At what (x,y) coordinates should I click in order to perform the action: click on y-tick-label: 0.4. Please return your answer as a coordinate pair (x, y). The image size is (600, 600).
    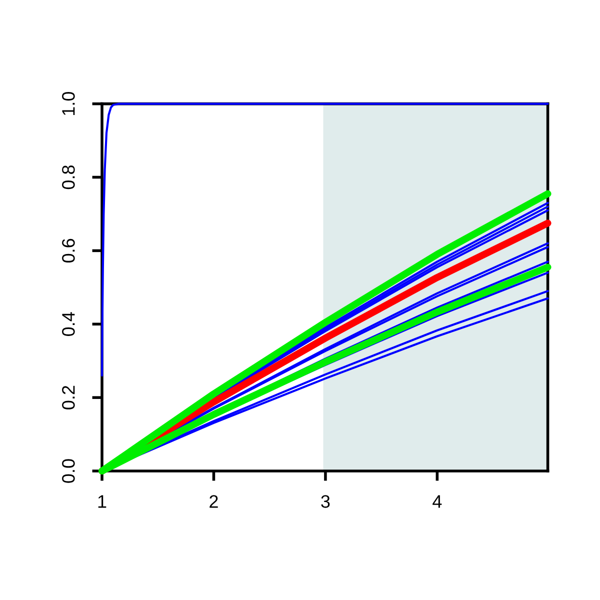
    Looking at the image, I should click on (68, 324).